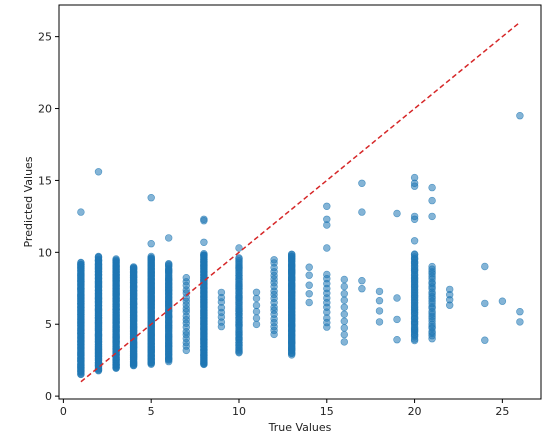 The height and width of the screenshot is (440, 550). I want to click on y-tick-label: 15, so click(45, 180).